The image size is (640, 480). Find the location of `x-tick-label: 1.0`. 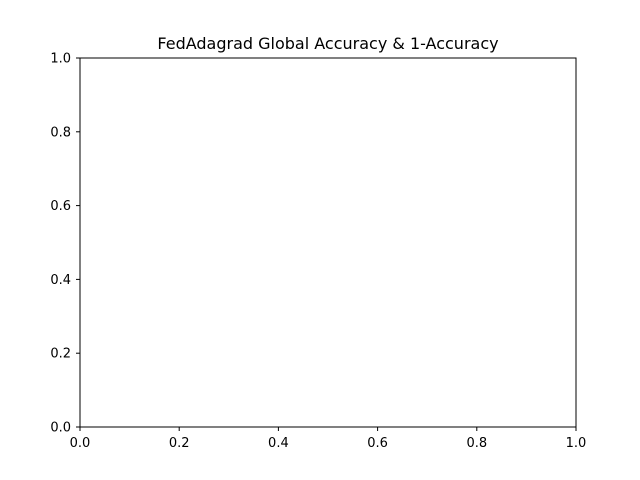

x-tick-label: 1.0 is located at coordinates (576, 443).